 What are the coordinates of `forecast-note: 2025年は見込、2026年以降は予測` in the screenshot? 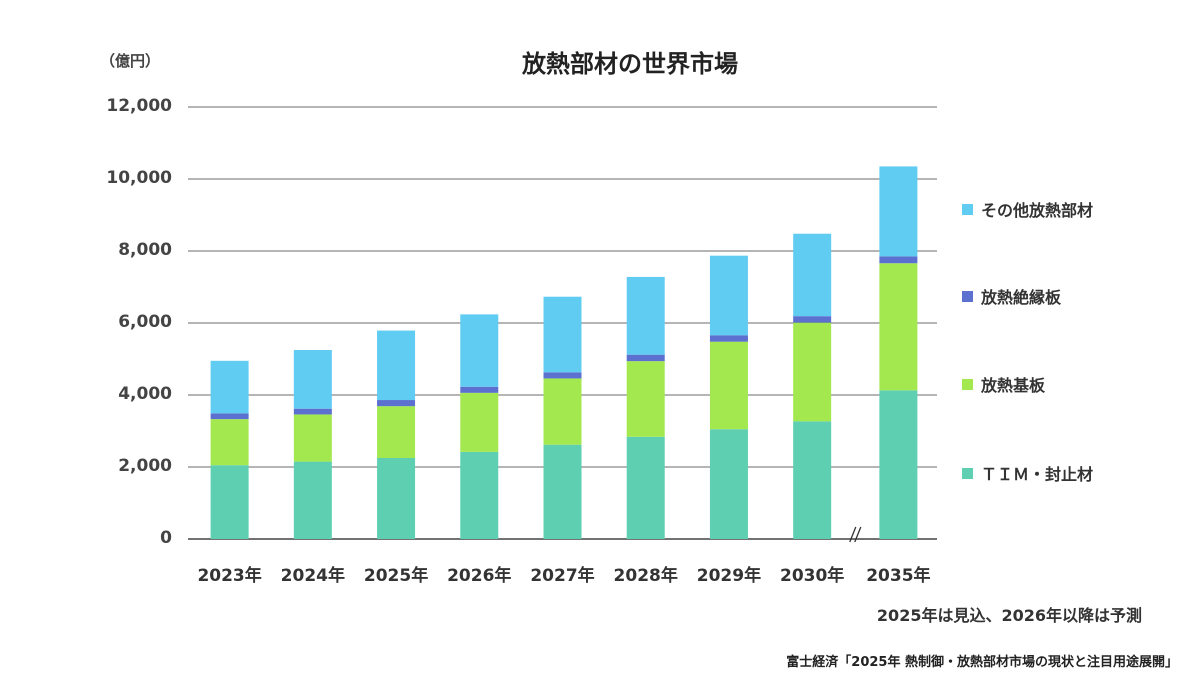 It's located at (1009, 615).